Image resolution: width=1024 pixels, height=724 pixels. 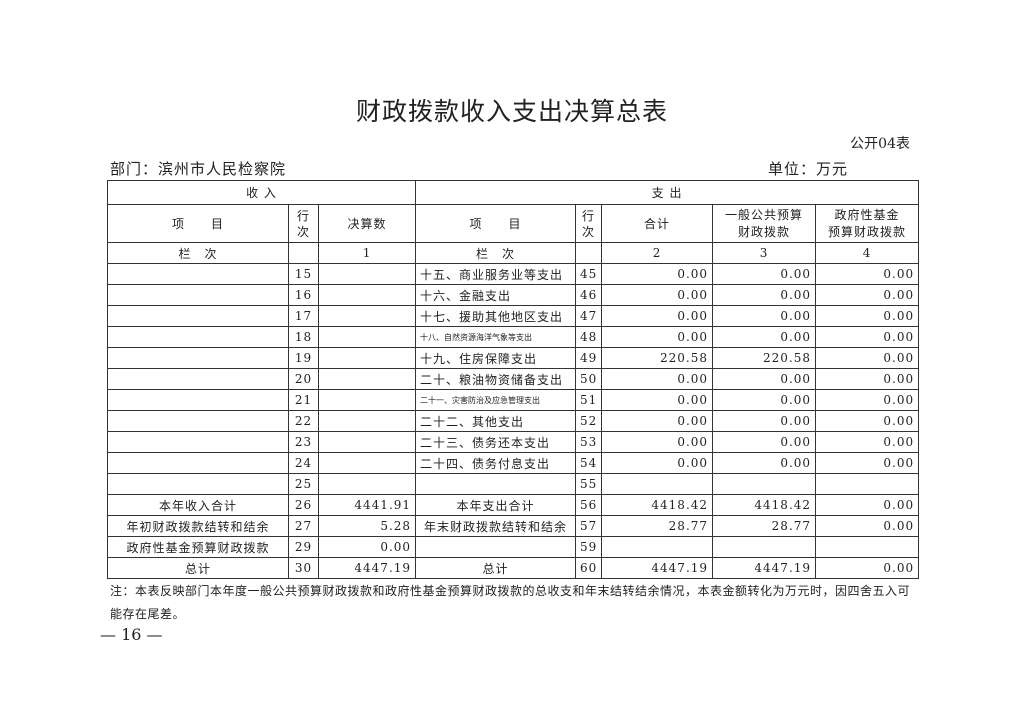 I want to click on income-line: 30, so click(x=303, y=568).